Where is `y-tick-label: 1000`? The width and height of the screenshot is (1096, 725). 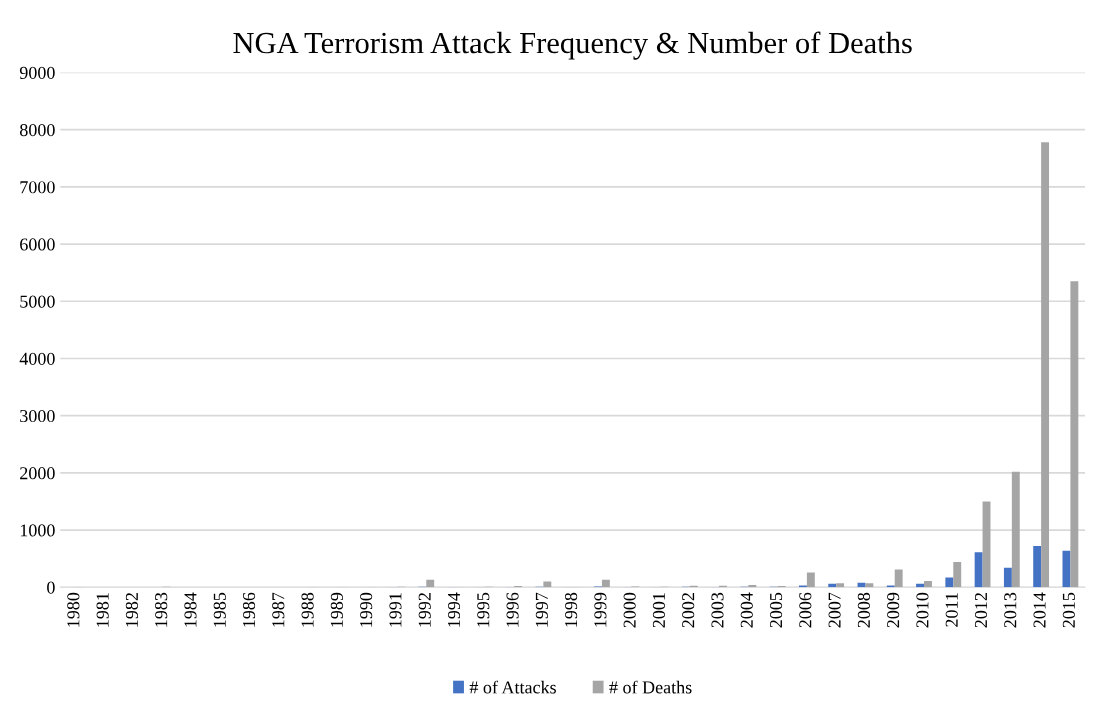 y-tick-label: 1000 is located at coordinates (37, 530).